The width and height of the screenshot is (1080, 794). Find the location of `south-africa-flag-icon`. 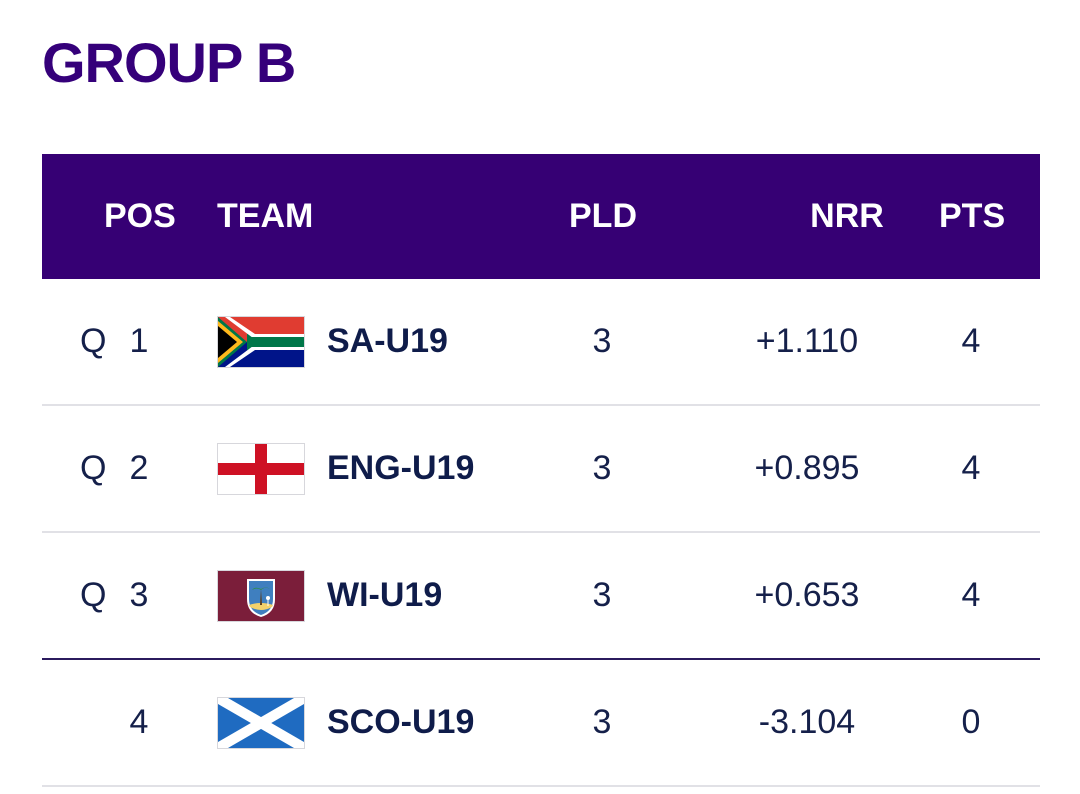

south-africa-flag-icon is located at coordinates (261, 342).